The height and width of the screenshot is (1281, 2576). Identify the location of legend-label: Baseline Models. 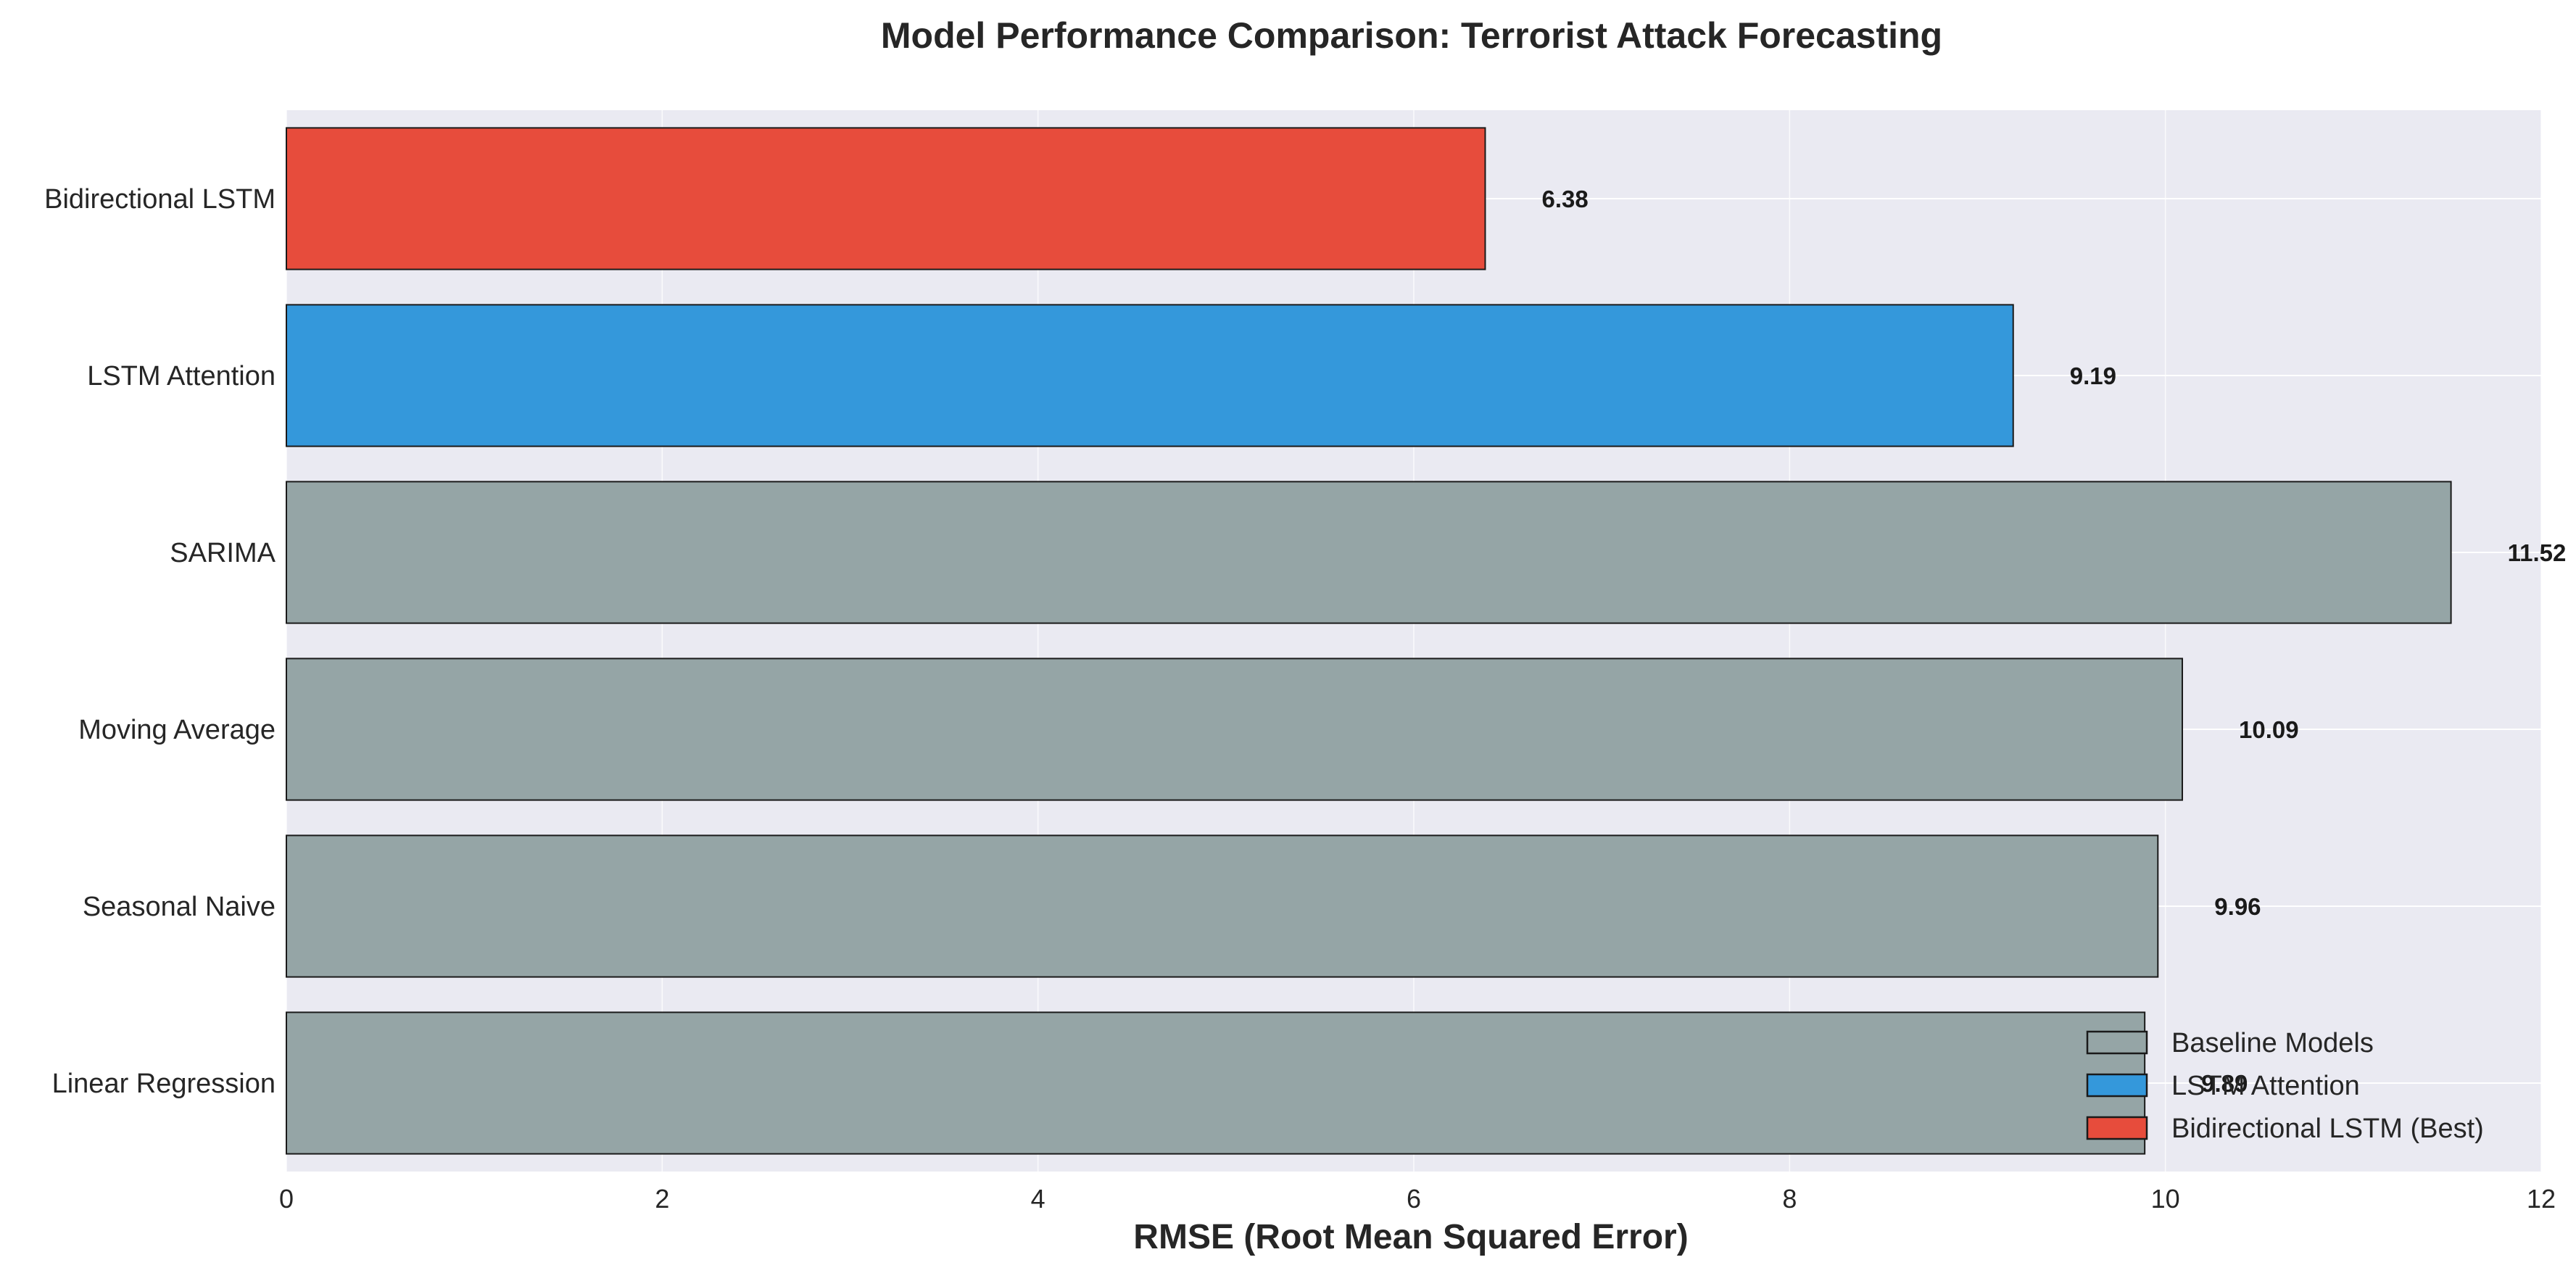
(2272, 1043).